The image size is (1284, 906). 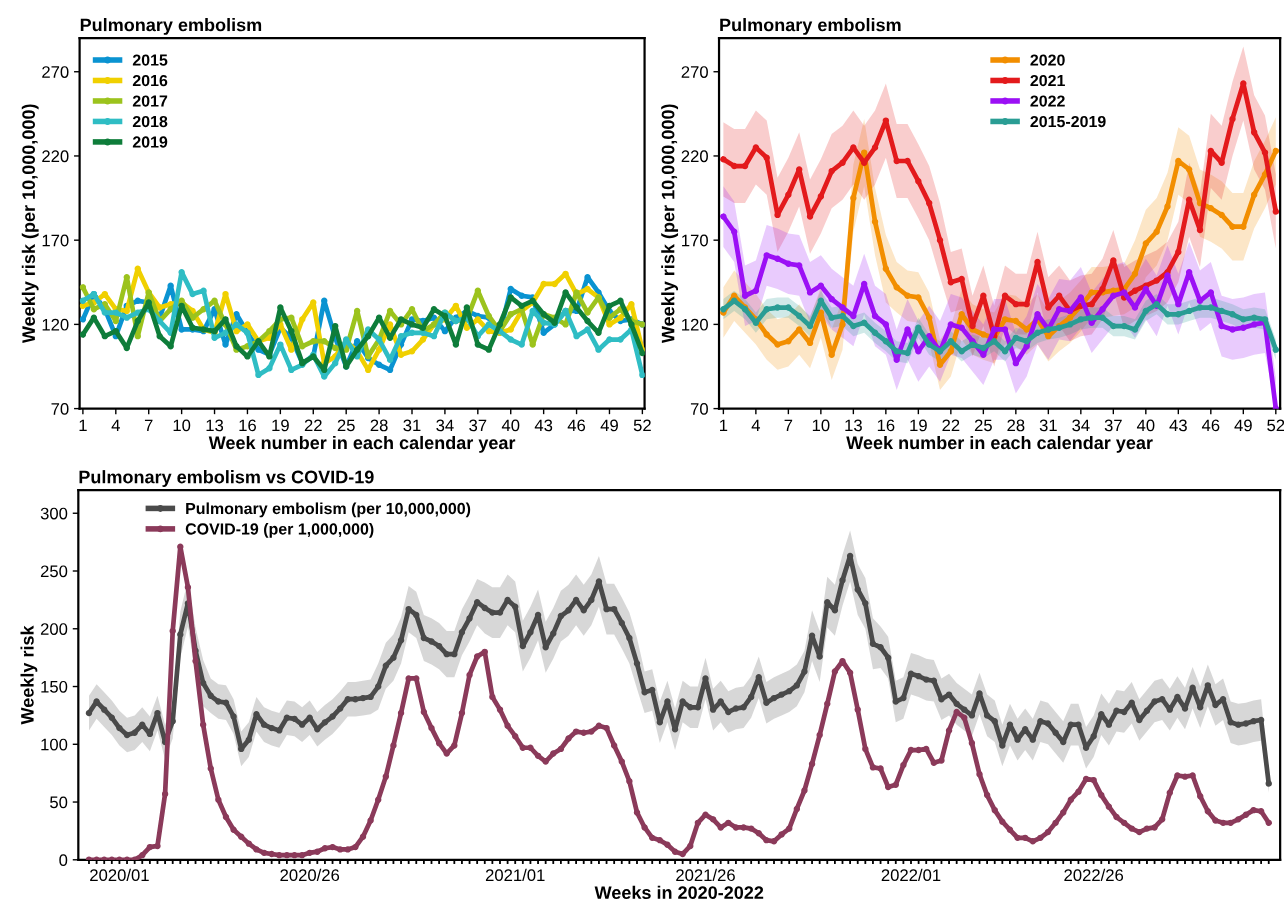 What do you see at coordinates (150, 80) in the screenshot?
I see `legend-label: 2016` at bounding box center [150, 80].